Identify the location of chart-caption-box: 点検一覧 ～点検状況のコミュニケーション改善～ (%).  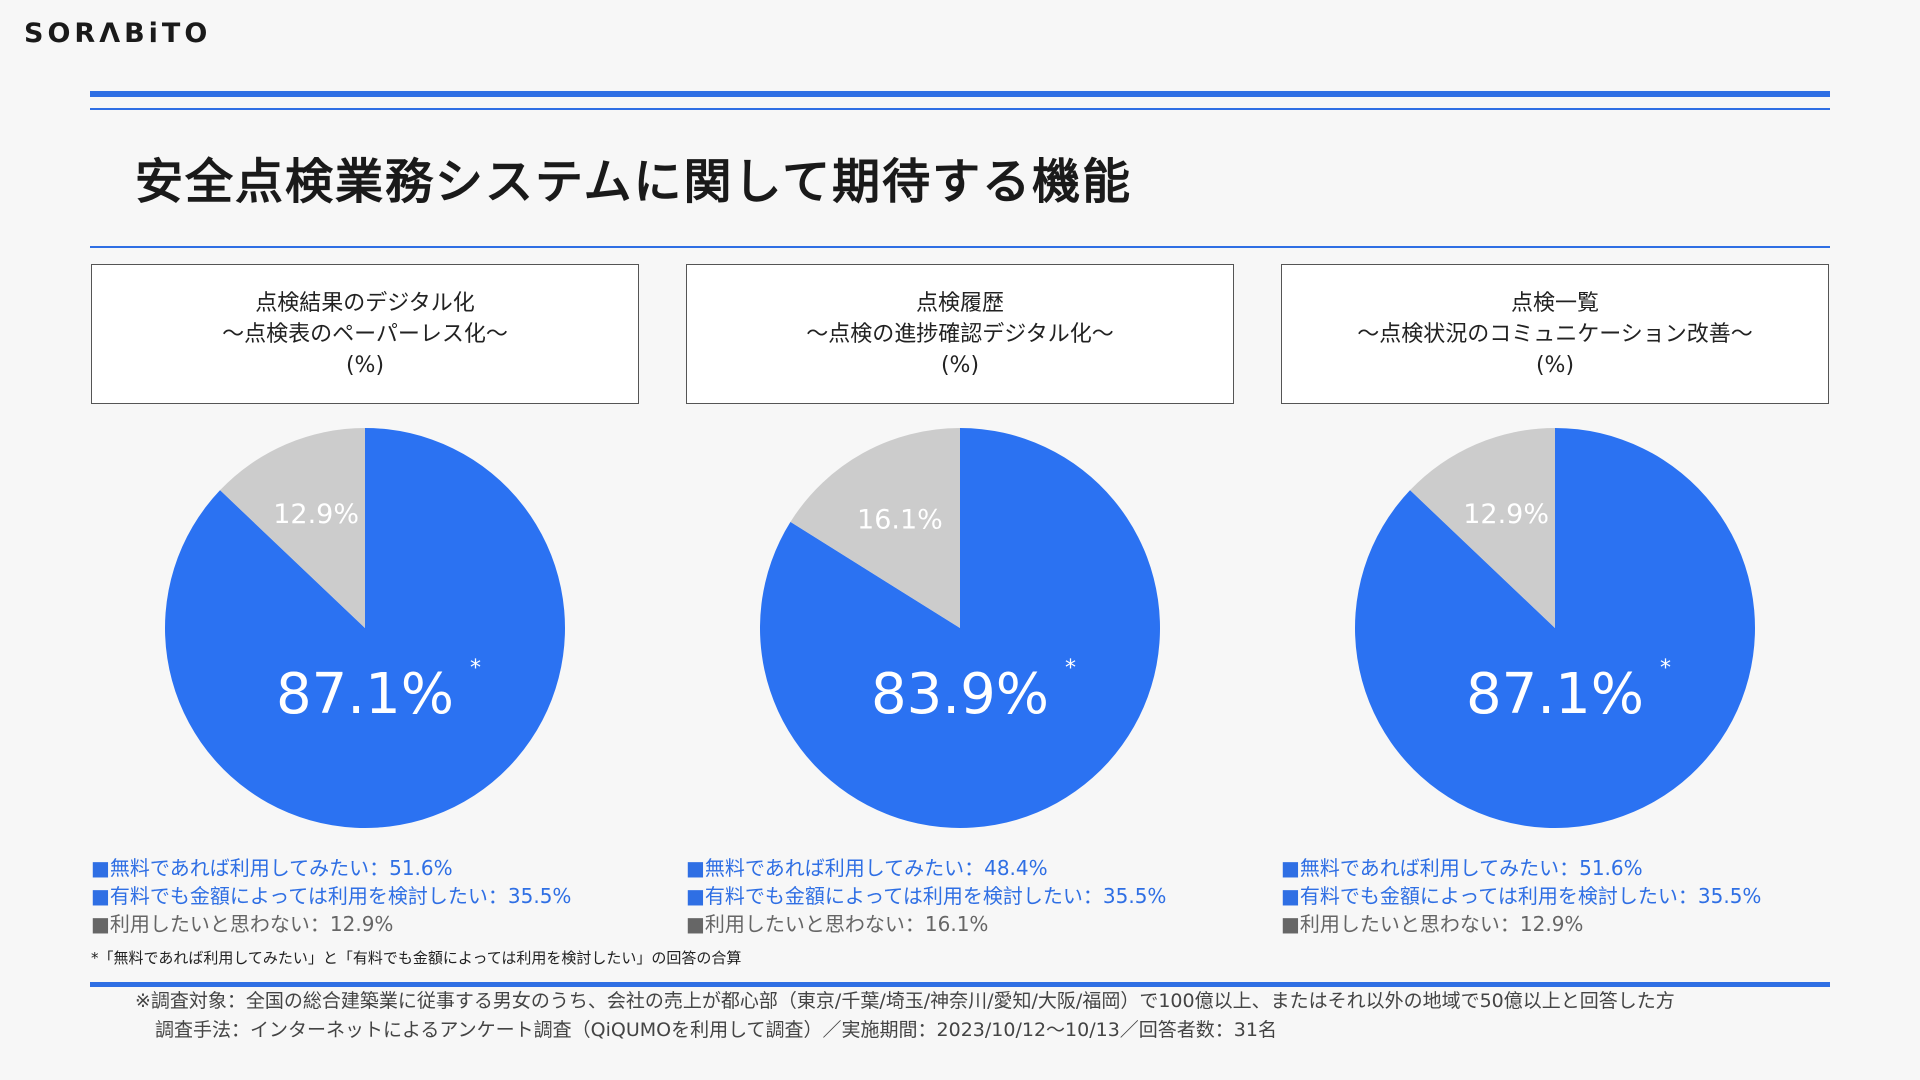
(1555, 334).